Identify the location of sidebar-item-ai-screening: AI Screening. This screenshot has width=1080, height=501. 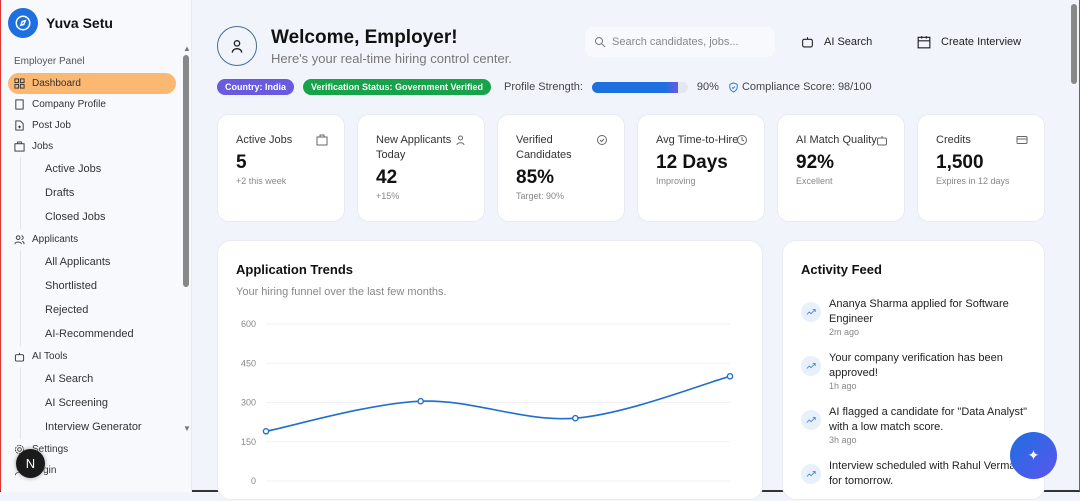
(98, 403).